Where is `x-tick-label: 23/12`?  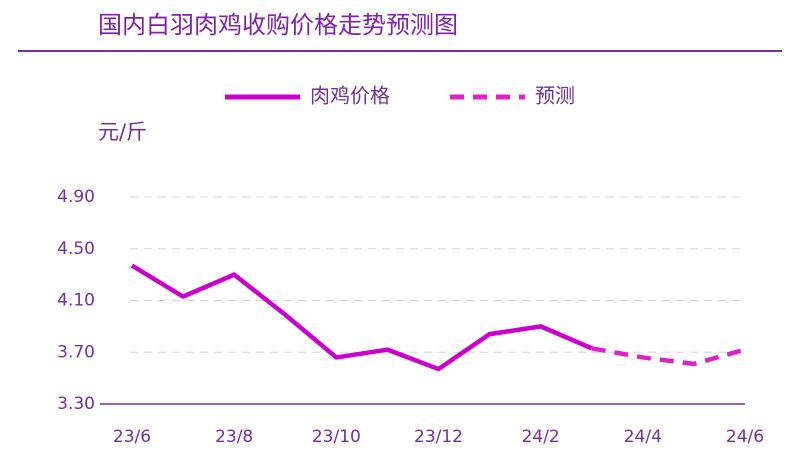
x-tick-label: 23/12 is located at coordinates (438, 437).